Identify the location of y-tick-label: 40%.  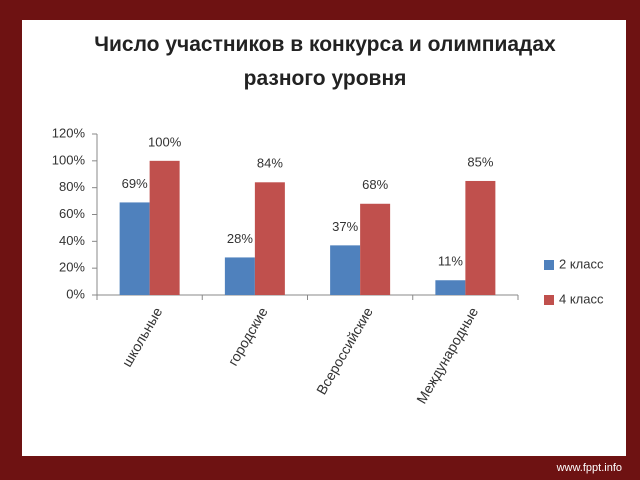
(72, 240).